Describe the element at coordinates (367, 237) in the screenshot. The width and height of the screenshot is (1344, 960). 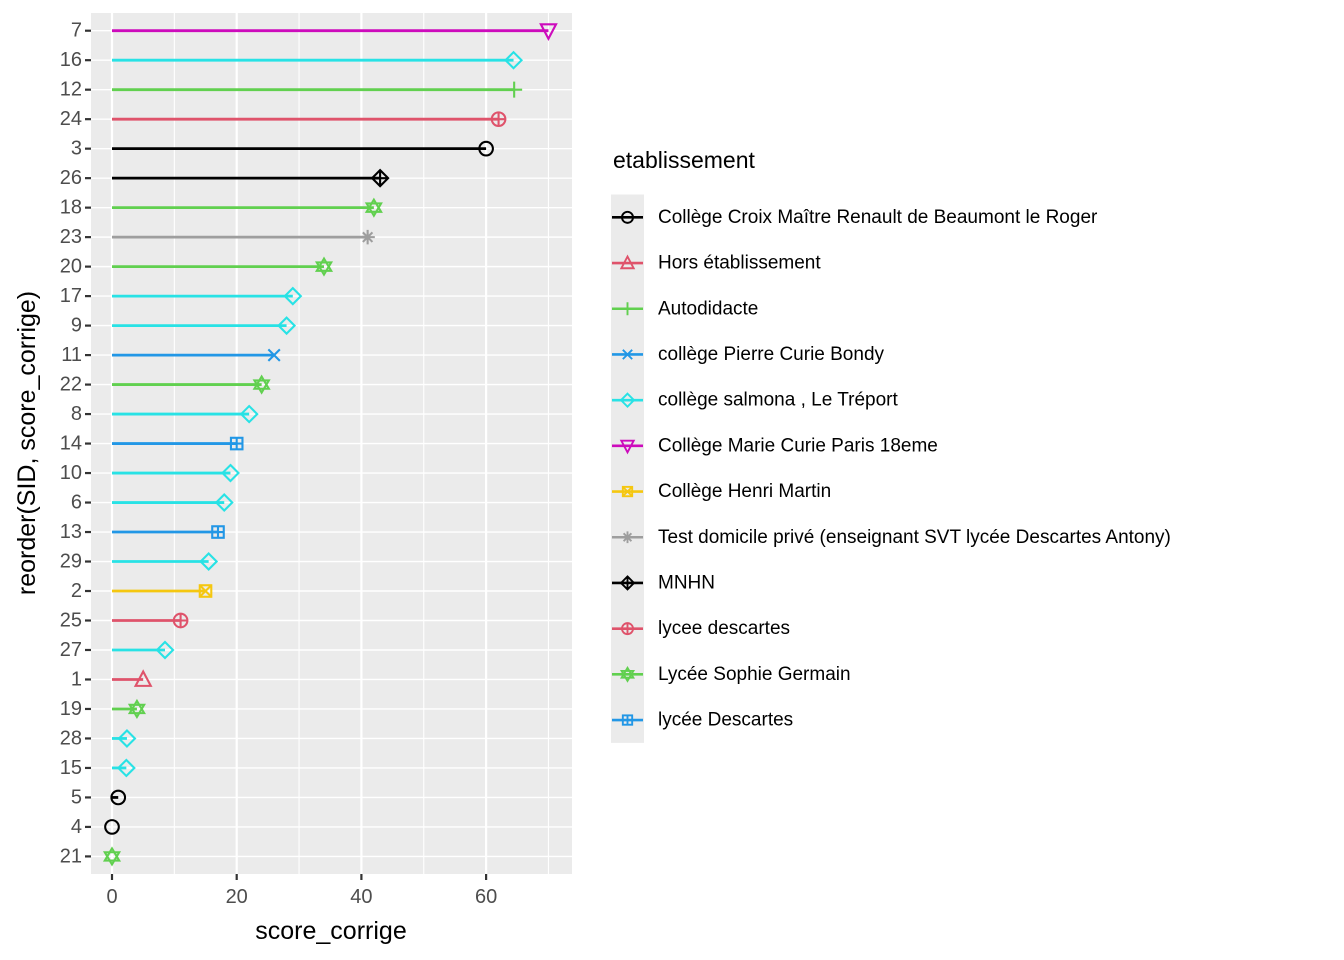
I see `asterisk-marker-icon` at that location.